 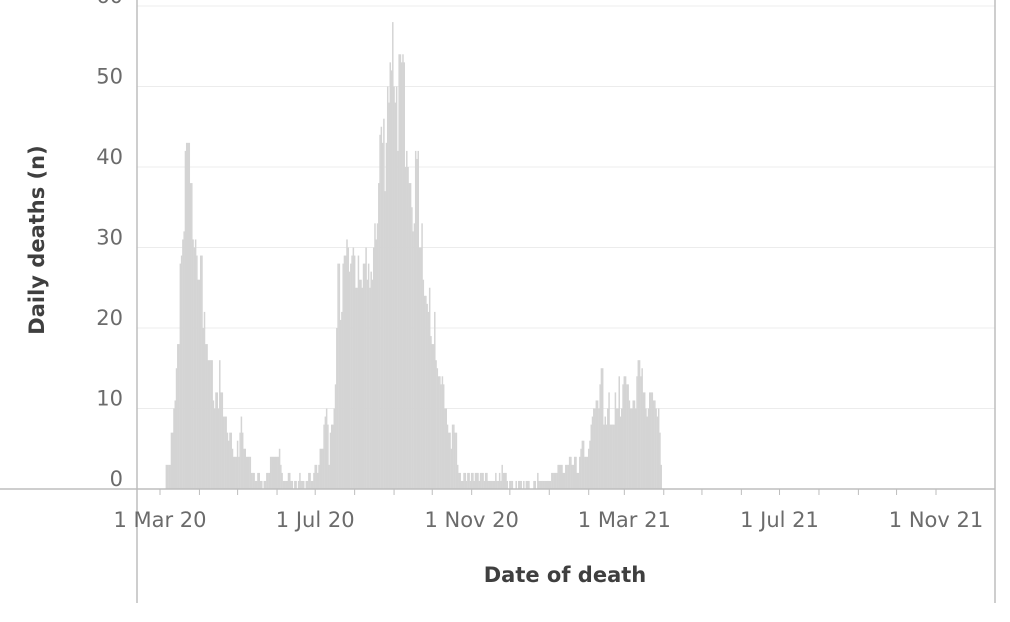 I want to click on x-tick-label: 1 Jul 20, so click(x=315, y=520).